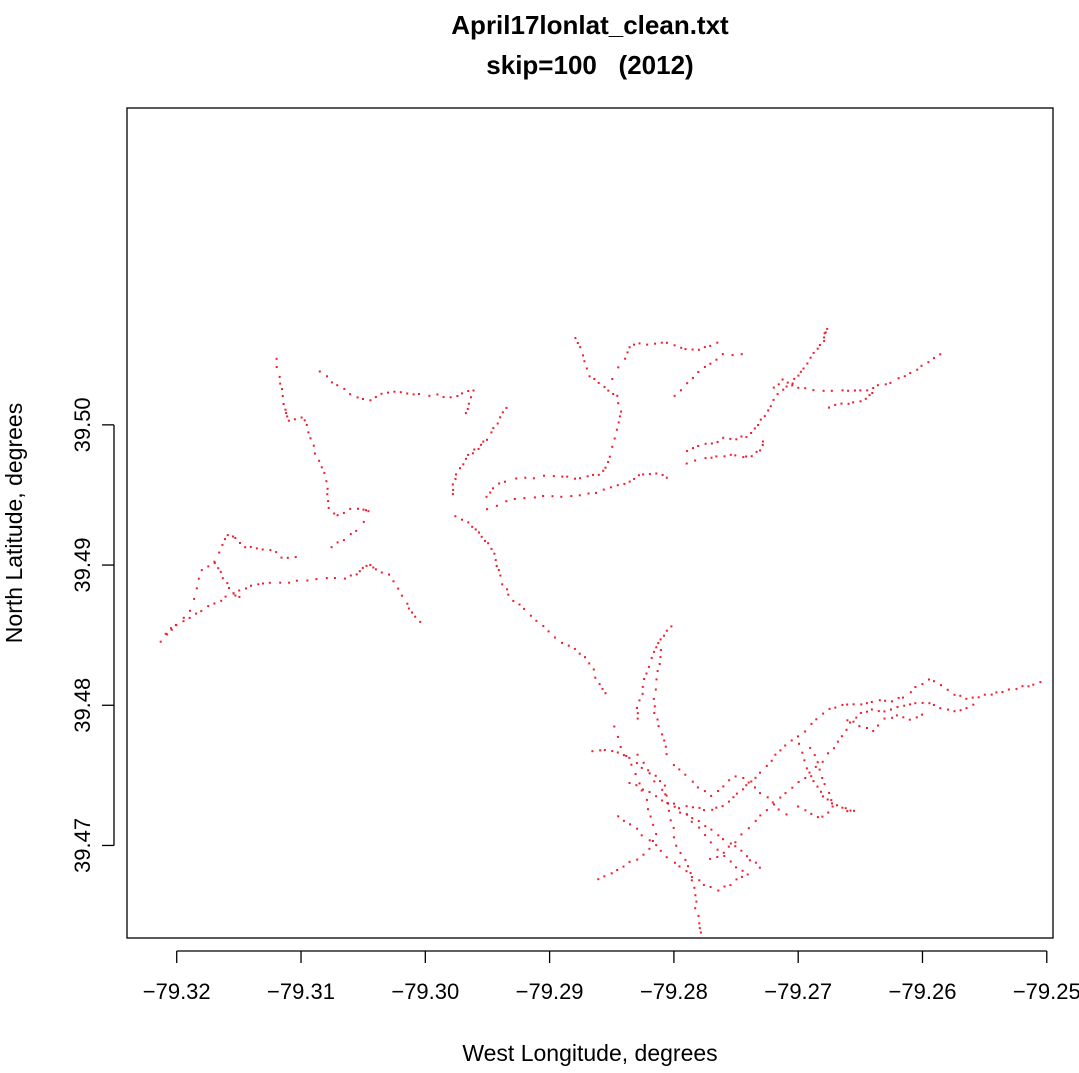 The image size is (1079, 1073). What do you see at coordinates (923, 991) in the screenshot?
I see `x-tick-label: −79.26` at bounding box center [923, 991].